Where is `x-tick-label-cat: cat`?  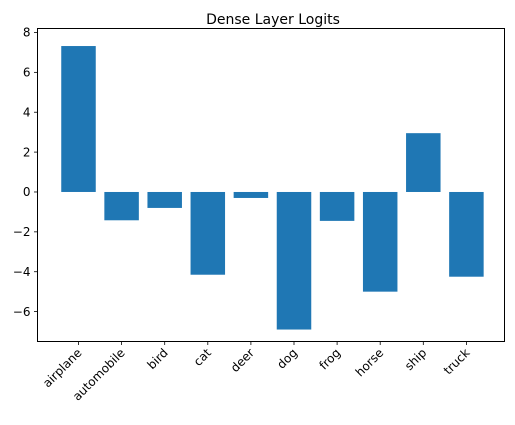
x-tick-label-cat: cat is located at coordinates (202, 357).